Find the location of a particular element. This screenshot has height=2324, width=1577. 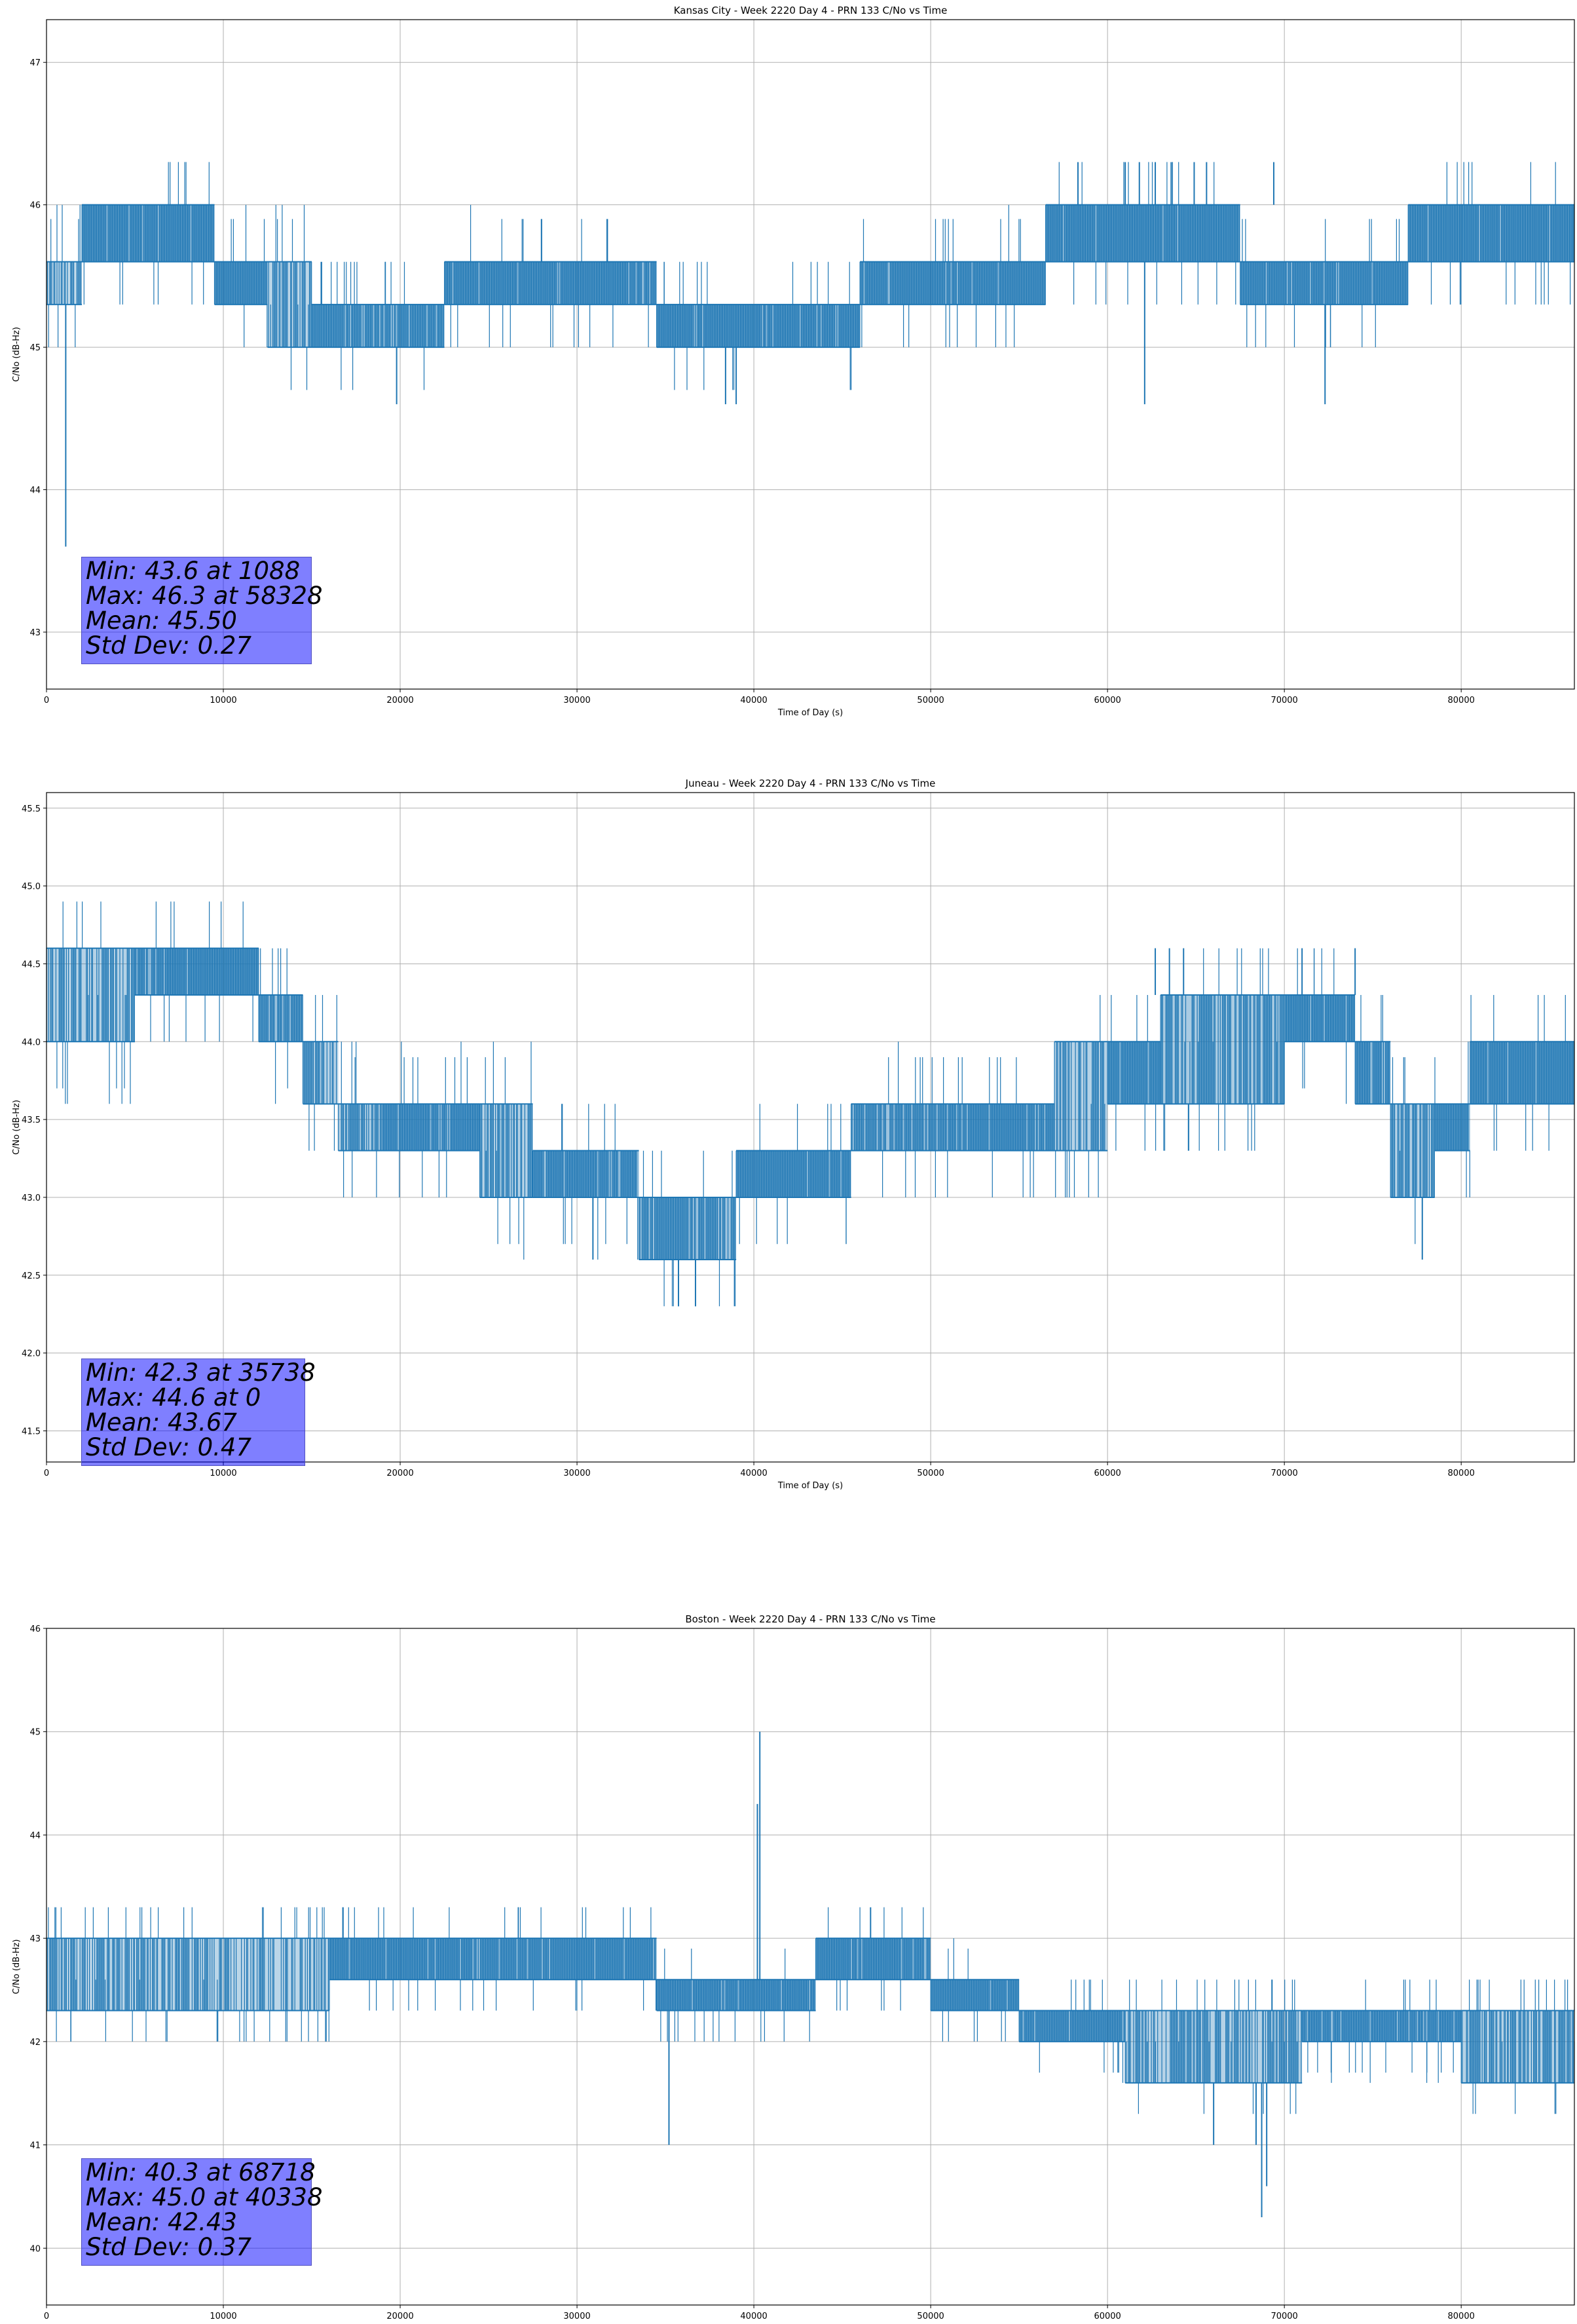

stats-std-dev: Std Dev: 0.37 is located at coordinates (169, 2247).